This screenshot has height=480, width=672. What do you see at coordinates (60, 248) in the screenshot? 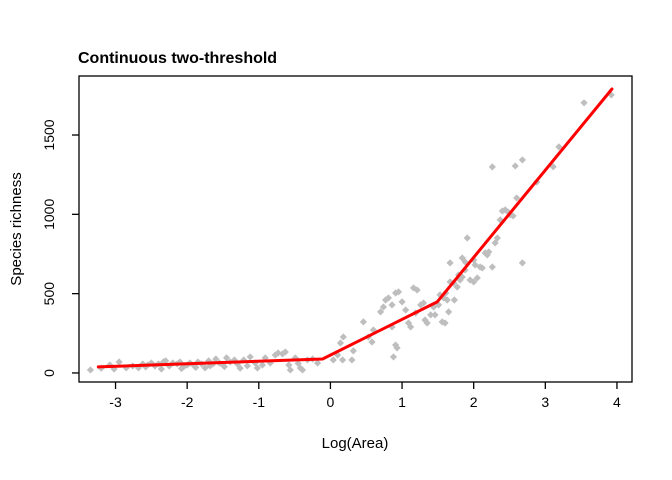
I see `y-axis-ticks: 0 500 1000 1500` at bounding box center [60, 248].